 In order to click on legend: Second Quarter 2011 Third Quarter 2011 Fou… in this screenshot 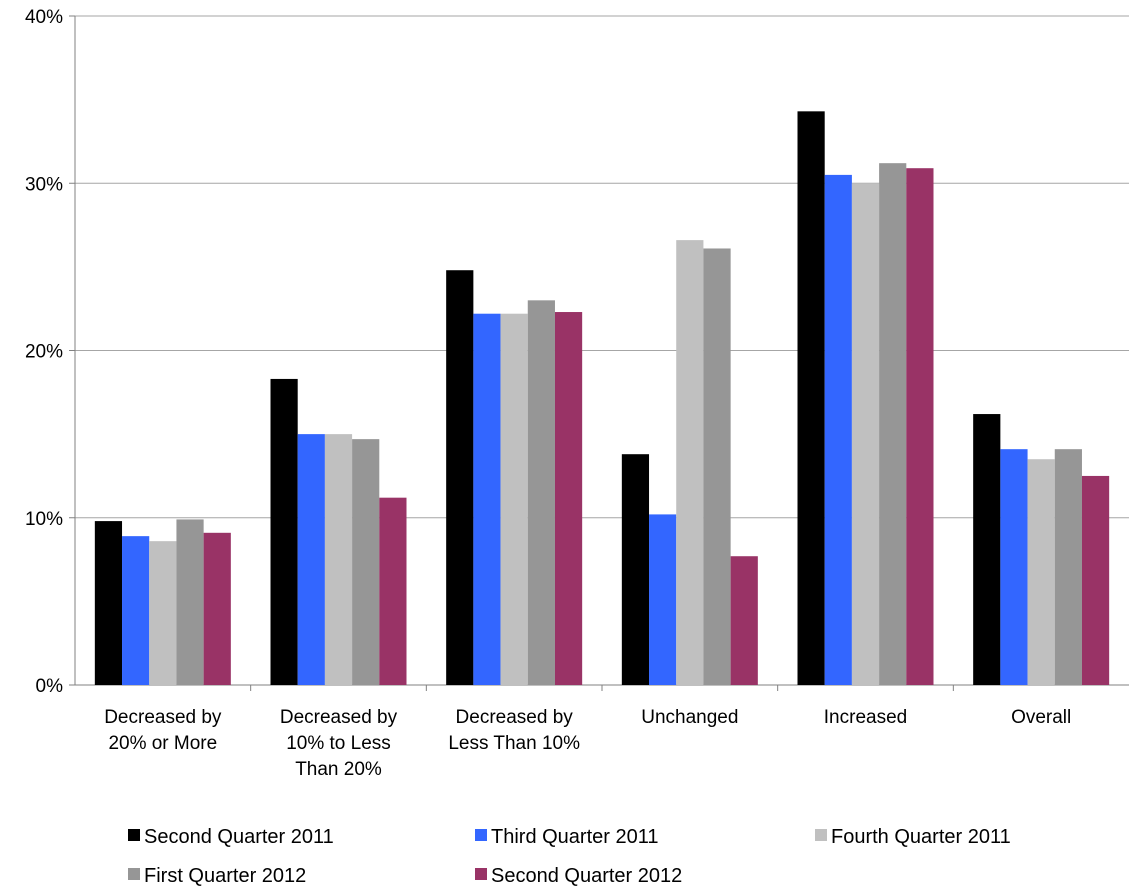, I will do `click(569, 856)`.